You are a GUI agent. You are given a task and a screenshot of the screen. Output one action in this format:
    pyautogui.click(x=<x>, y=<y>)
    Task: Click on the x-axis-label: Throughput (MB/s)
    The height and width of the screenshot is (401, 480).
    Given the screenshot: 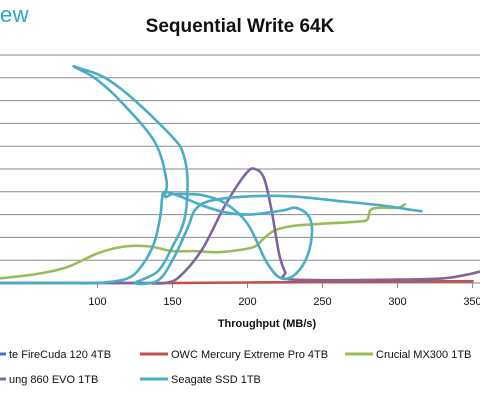 What is the action you would take?
    pyautogui.click(x=267, y=324)
    